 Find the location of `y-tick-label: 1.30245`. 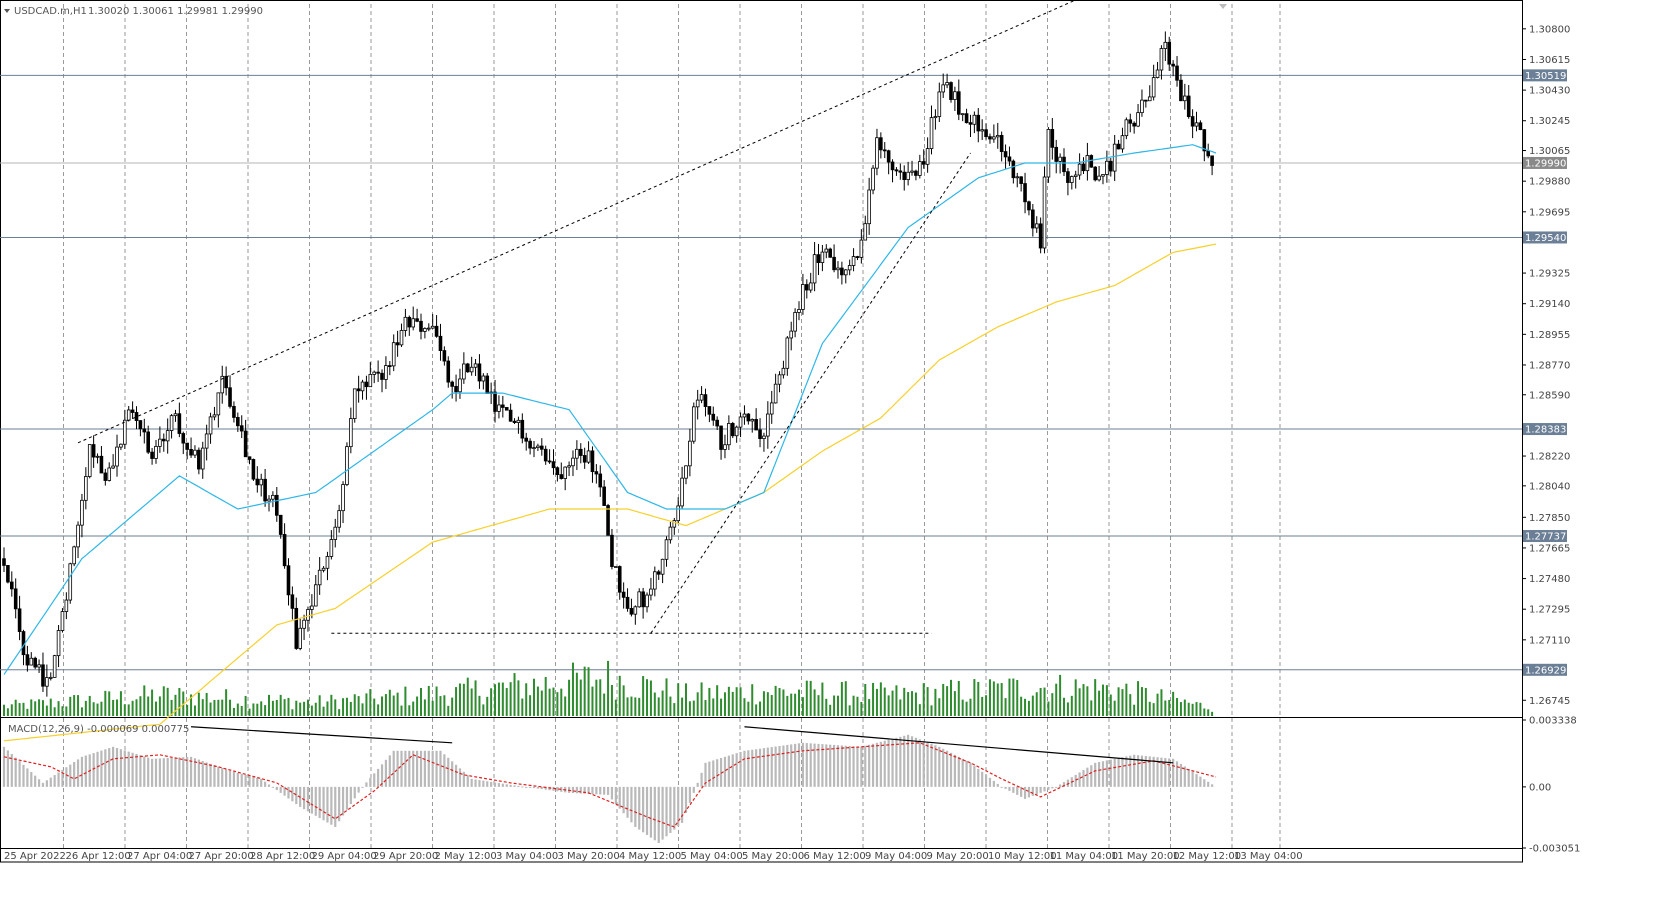

y-tick-label: 1.30245 is located at coordinates (1549, 121).